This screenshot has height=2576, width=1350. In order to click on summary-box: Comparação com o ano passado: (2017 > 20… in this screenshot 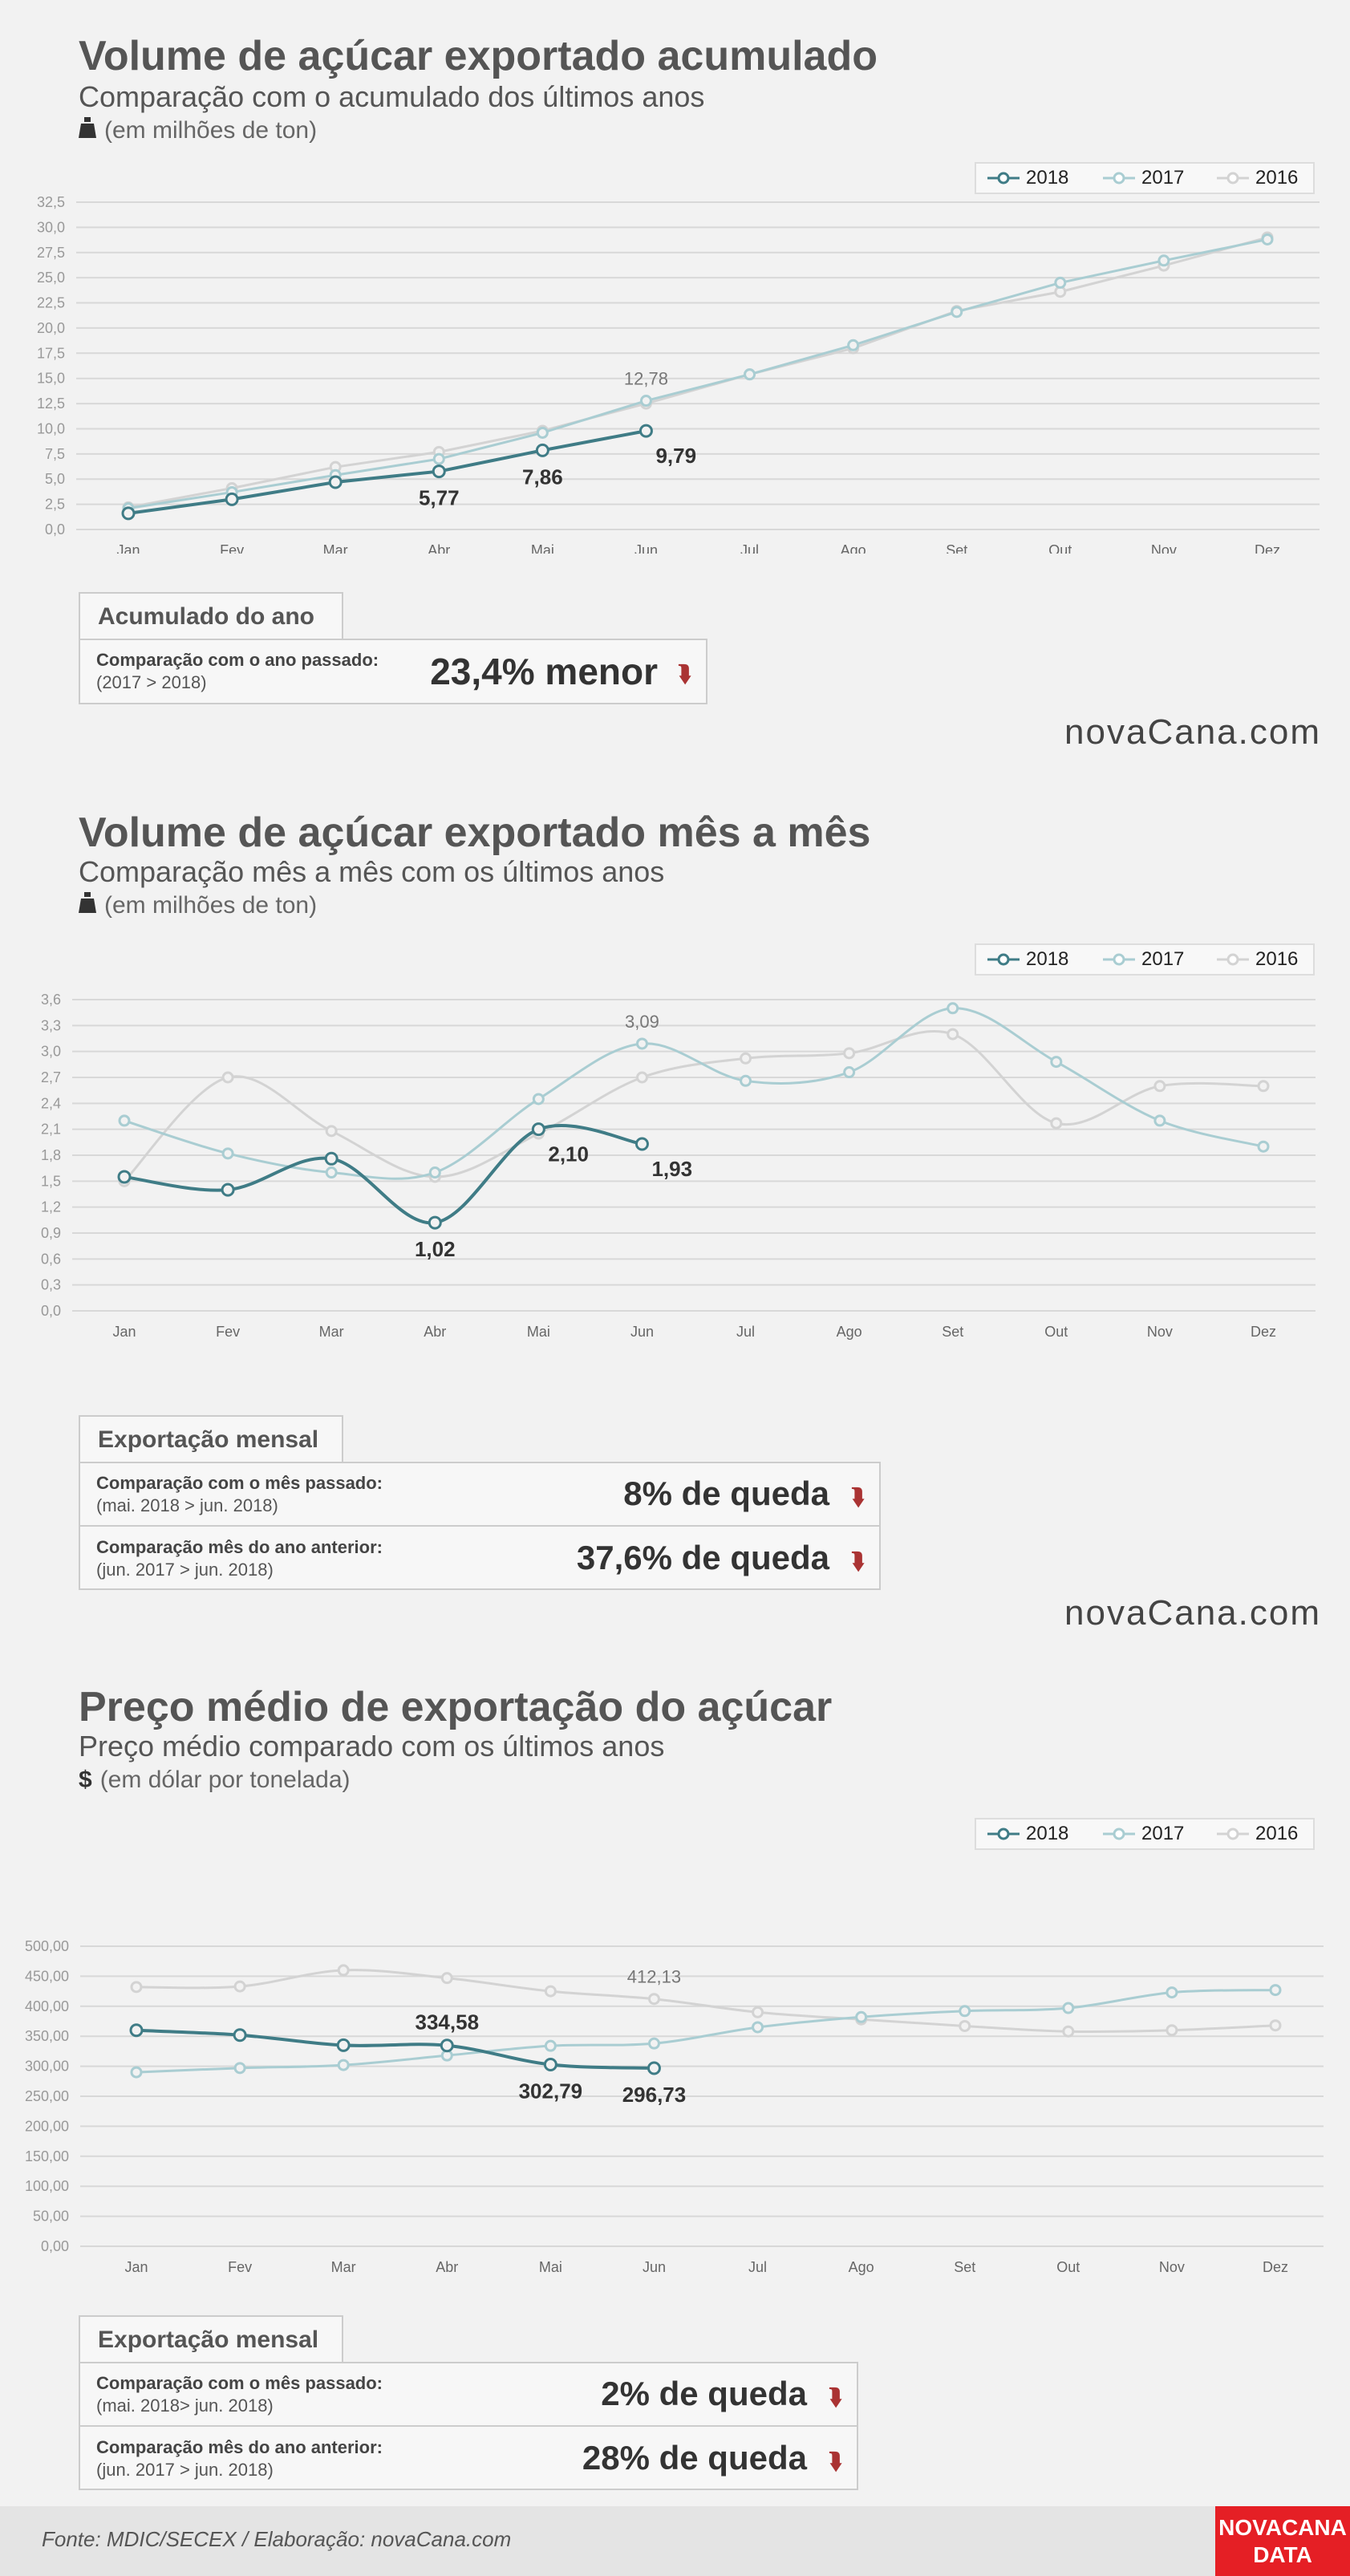, I will do `click(393, 671)`.